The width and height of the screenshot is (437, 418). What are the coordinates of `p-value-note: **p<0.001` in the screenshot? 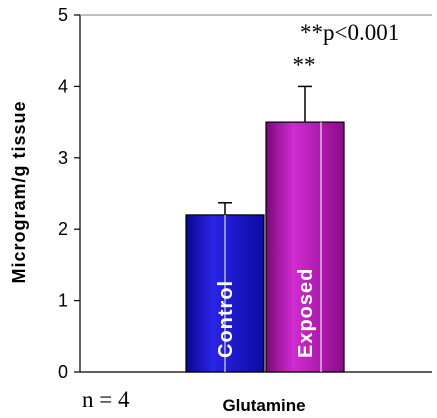 It's located at (349, 32).